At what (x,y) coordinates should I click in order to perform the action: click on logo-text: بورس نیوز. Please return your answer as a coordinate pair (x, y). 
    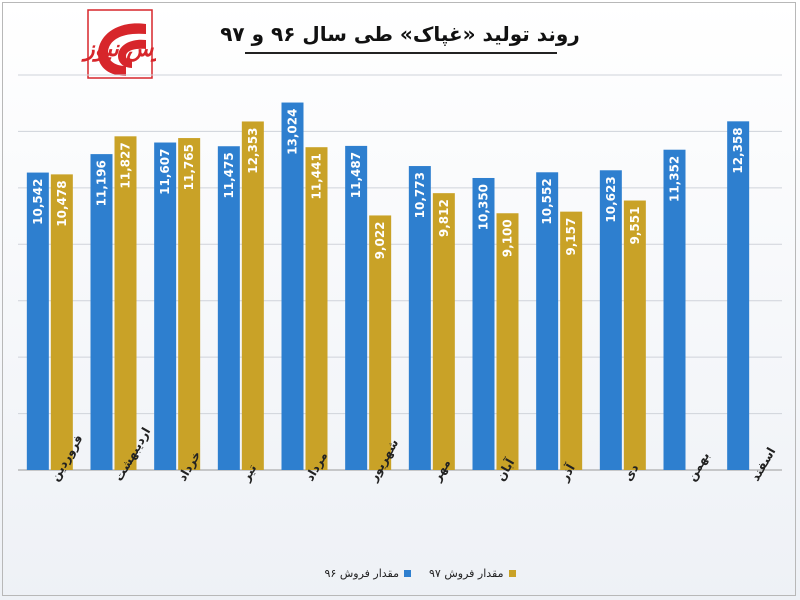
    Looking at the image, I should click on (118, 49).